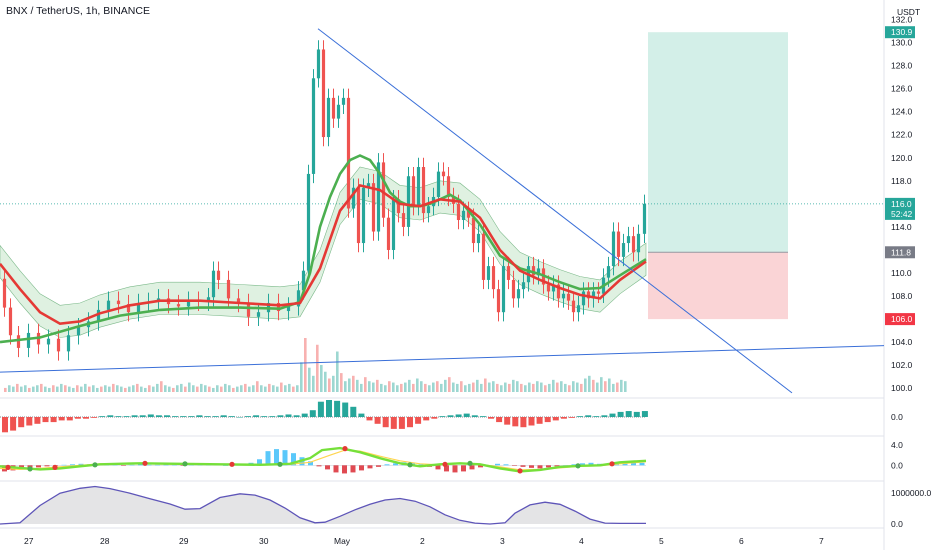 This screenshot has height=550, width=932. I want to click on time-tick-label: 3, so click(502, 541).